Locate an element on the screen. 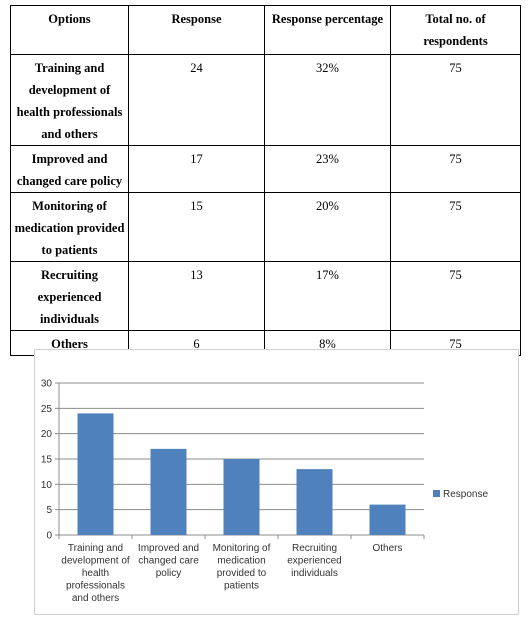 Image resolution: width=530 pixels, height=627 pixels. option-line: medication provided is located at coordinates (69, 228).